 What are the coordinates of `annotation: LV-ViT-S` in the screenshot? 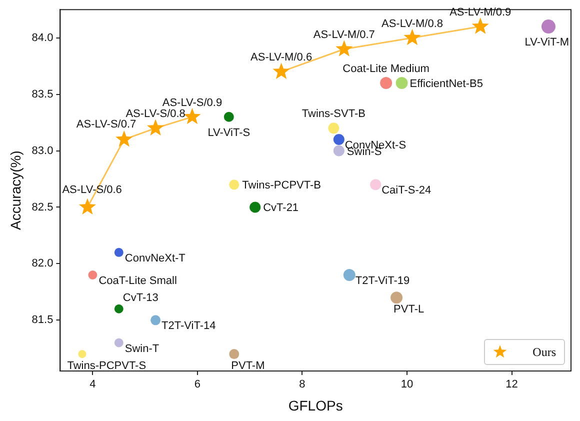 It's located at (229, 132).